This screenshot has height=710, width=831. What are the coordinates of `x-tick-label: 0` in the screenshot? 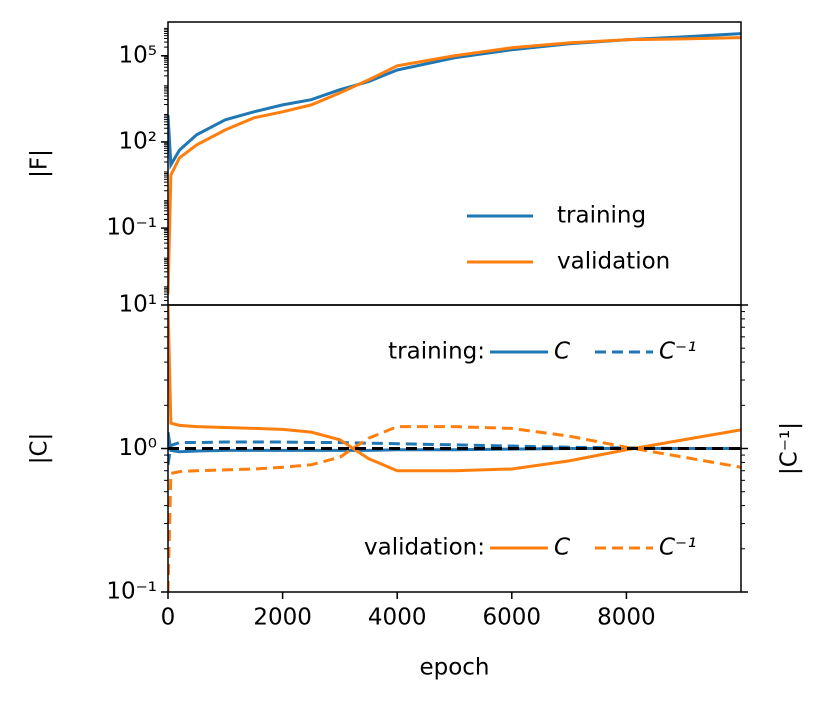 It's located at (168, 618).